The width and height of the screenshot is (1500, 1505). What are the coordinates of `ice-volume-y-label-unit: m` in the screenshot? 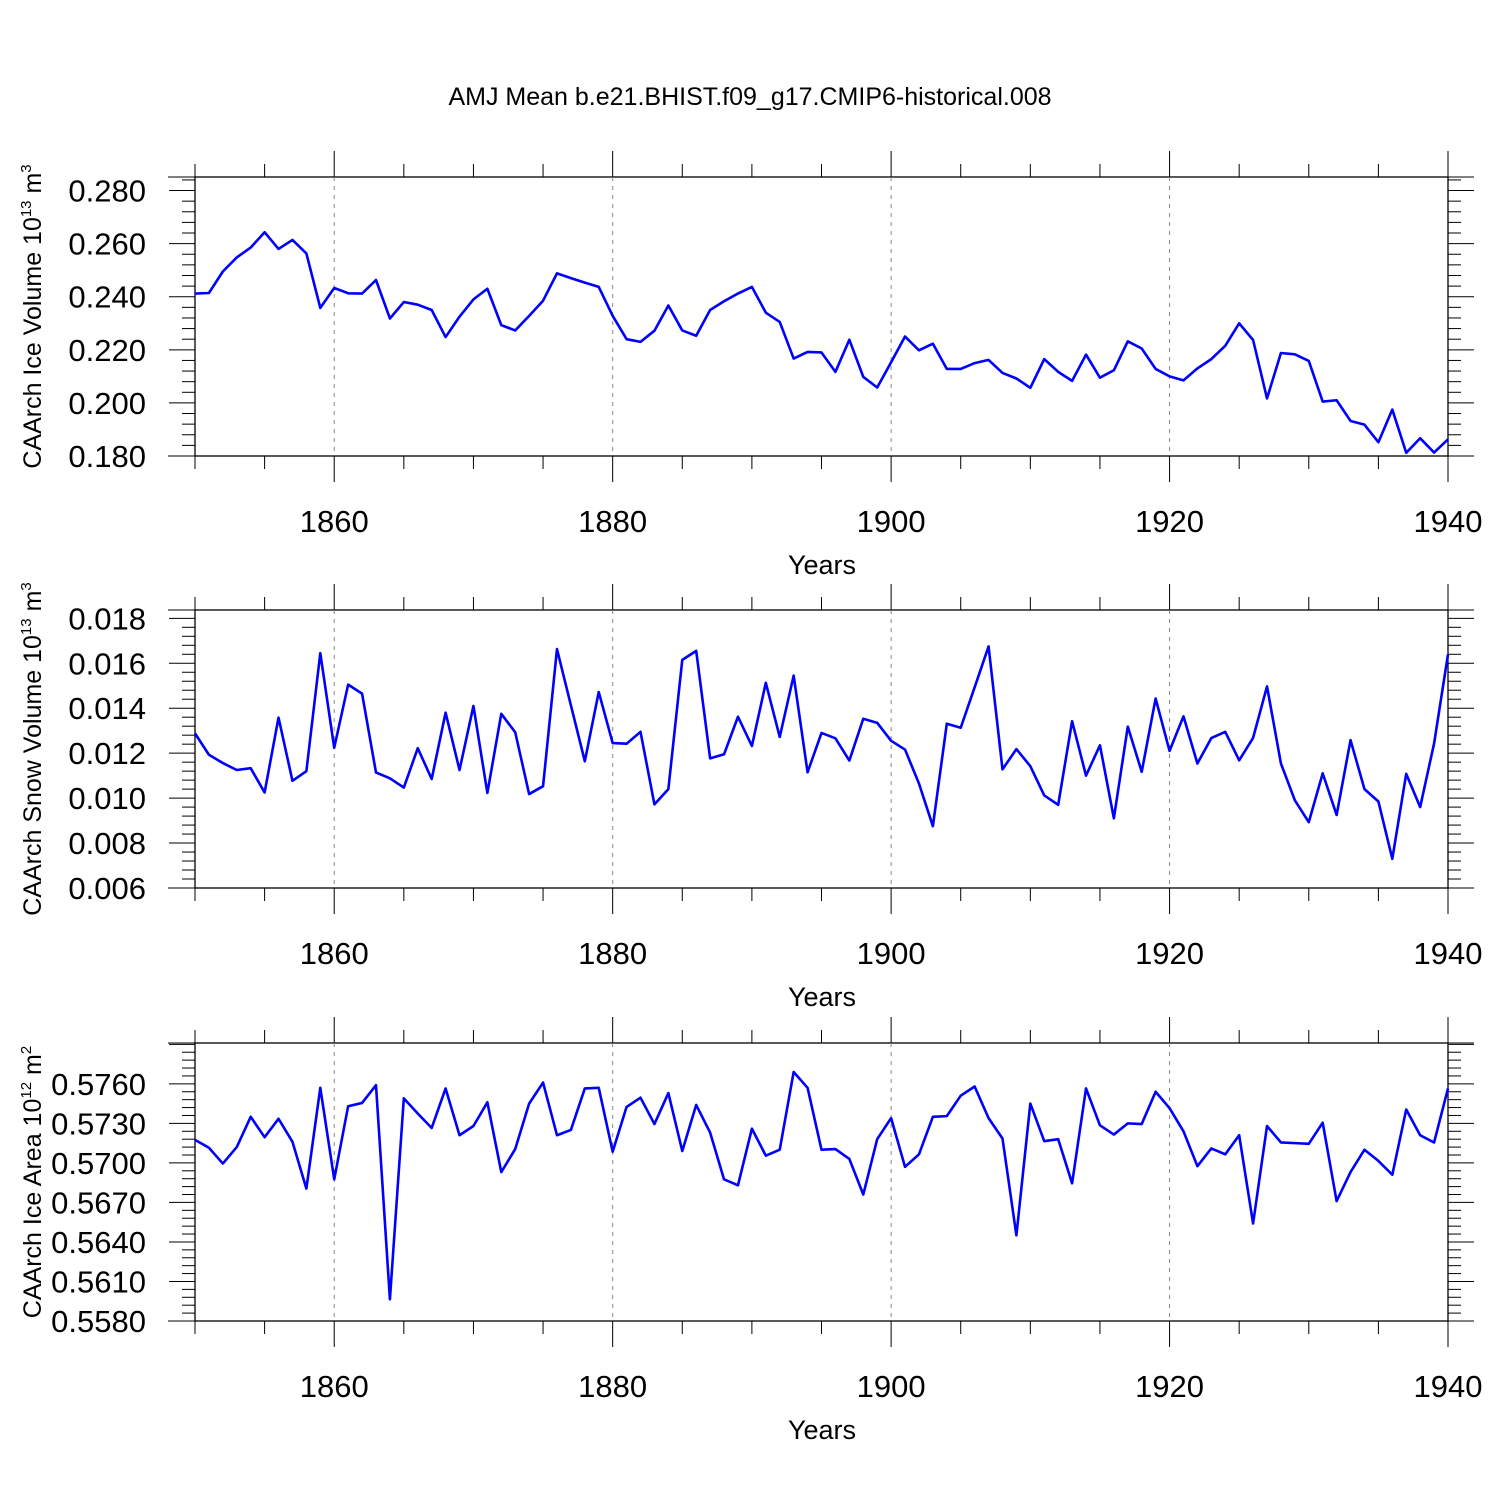 It's located at (33, 187).